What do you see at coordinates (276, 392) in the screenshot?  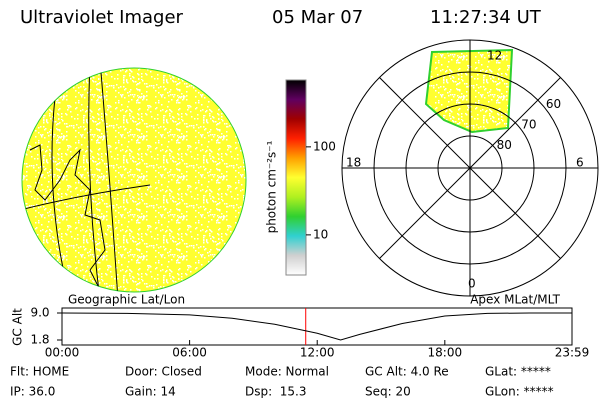 I see `status-field: Dsp: 15.3` at bounding box center [276, 392].